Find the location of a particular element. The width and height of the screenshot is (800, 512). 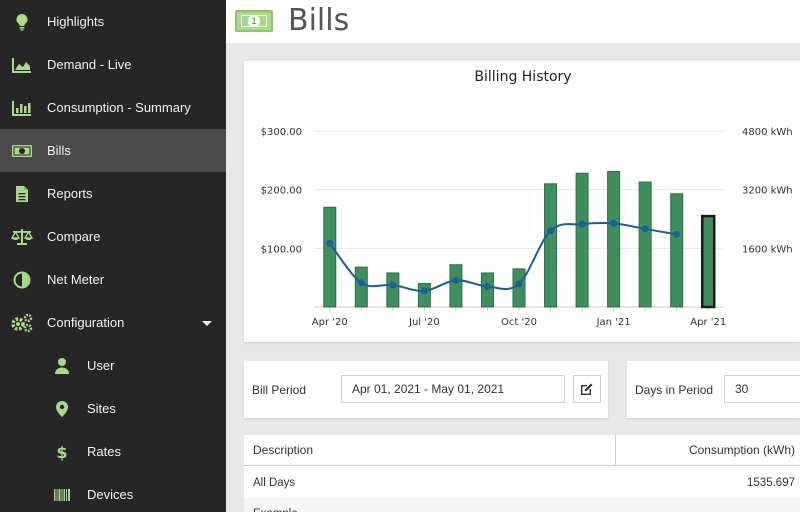

sidebar-item-label: Highlights is located at coordinates (76, 21).